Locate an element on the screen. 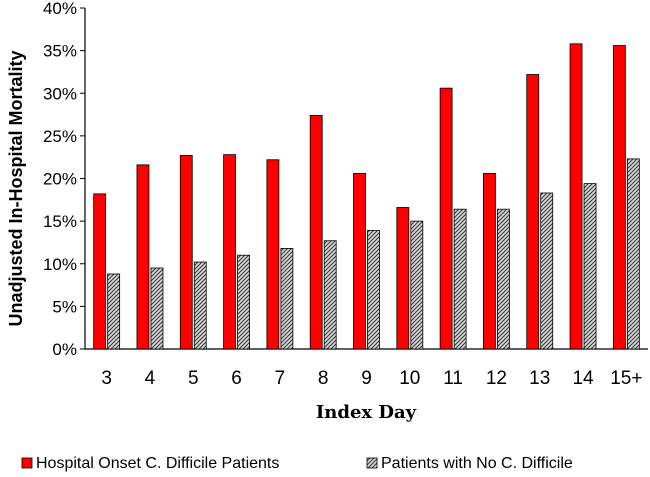 The image size is (650, 477). legend-label-c-difficile: Hospital Onset C. Difficile Patients is located at coordinates (157, 463).